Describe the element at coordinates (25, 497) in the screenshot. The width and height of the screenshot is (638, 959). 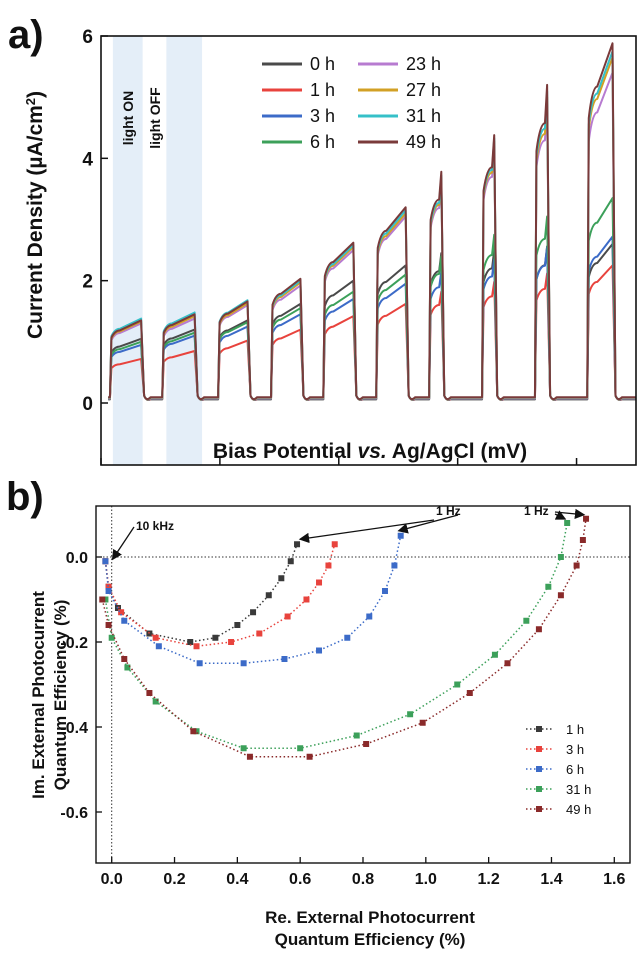
I see `panel-label-b: b)` at that location.